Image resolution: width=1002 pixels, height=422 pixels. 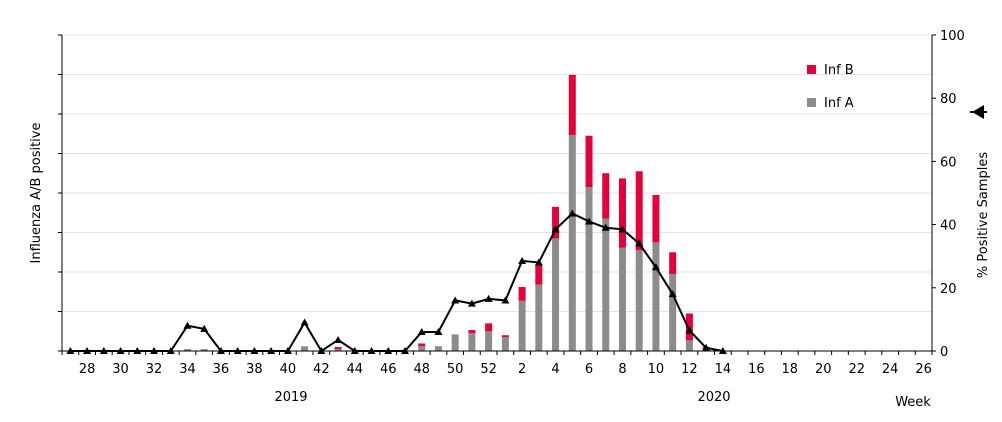 What do you see at coordinates (856, 369) in the screenshot?
I see `x-tick-label: 22` at bounding box center [856, 369].